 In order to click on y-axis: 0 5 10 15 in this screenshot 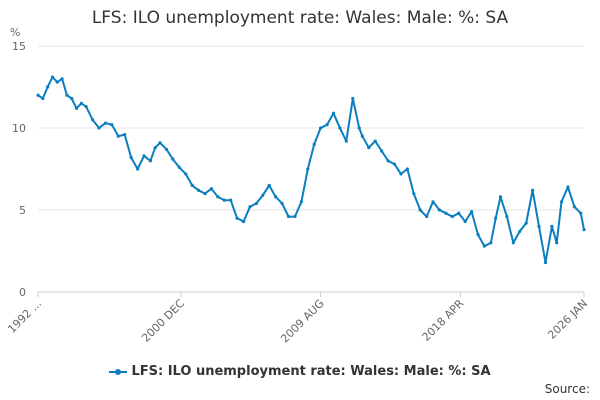, I will do `click(19, 169)`.